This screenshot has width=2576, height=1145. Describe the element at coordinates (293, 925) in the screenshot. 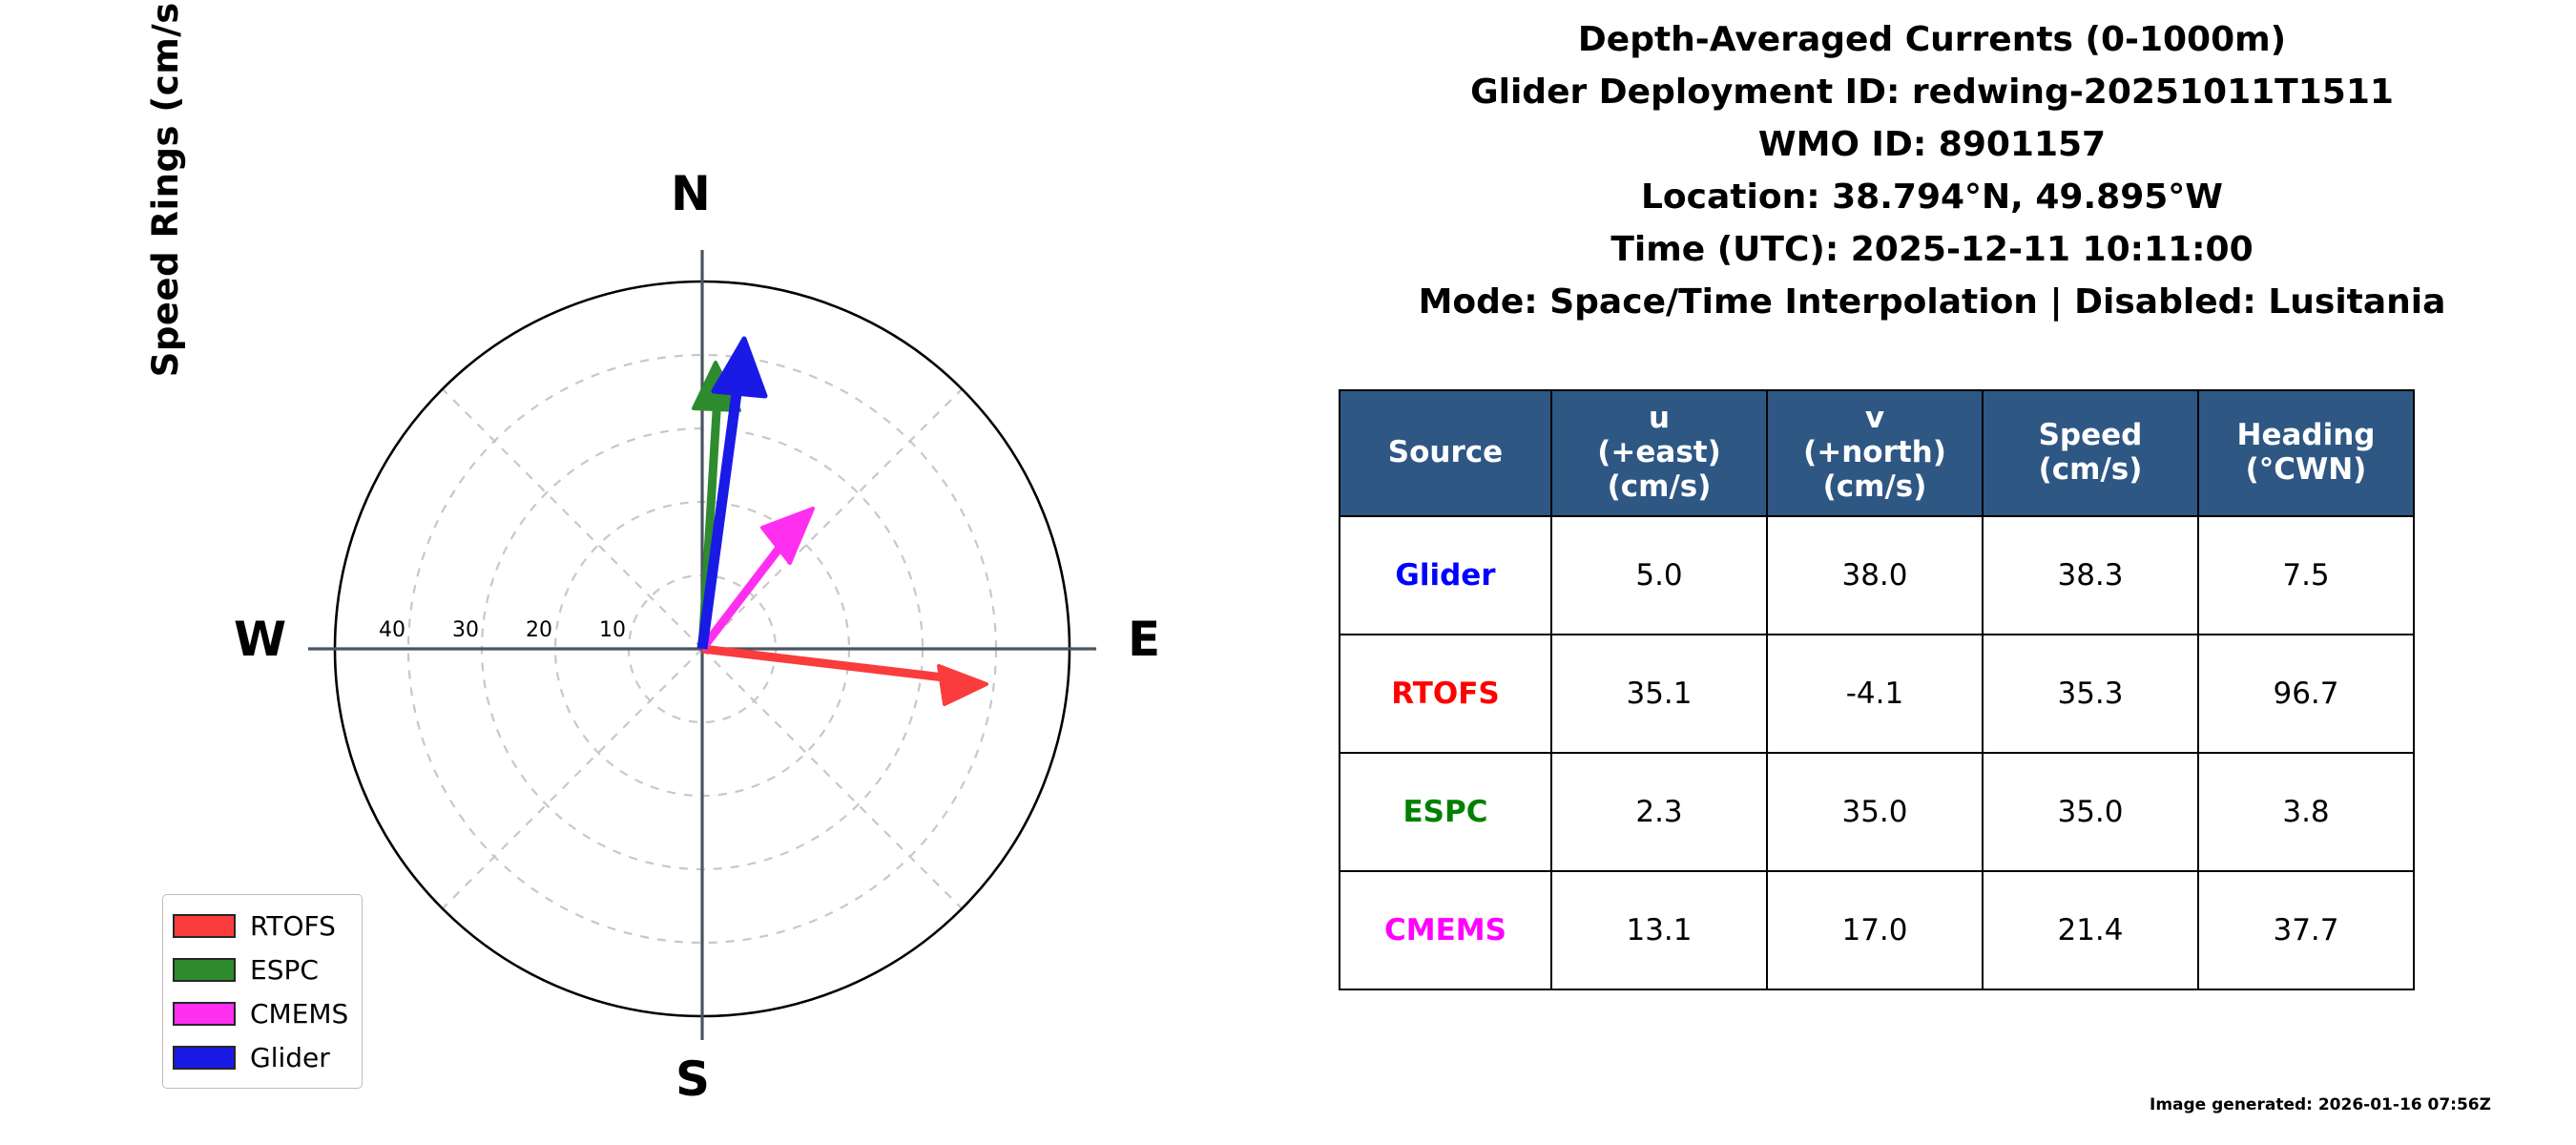

I see `legend-label-rtofs: RTOFS` at that location.